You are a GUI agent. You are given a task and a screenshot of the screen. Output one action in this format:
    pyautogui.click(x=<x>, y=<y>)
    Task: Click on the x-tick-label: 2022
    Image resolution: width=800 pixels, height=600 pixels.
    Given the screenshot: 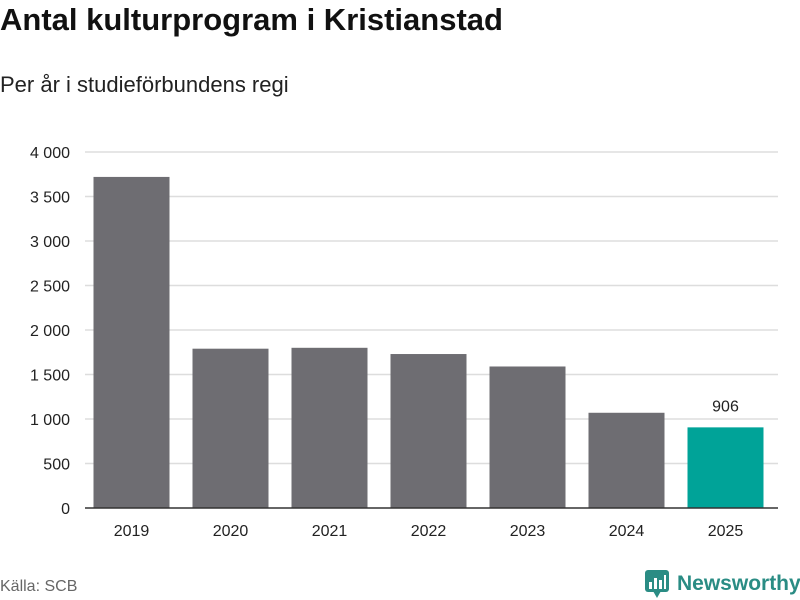 What is the action you would take?
    pyautogui.click(x=429, y=531)
    